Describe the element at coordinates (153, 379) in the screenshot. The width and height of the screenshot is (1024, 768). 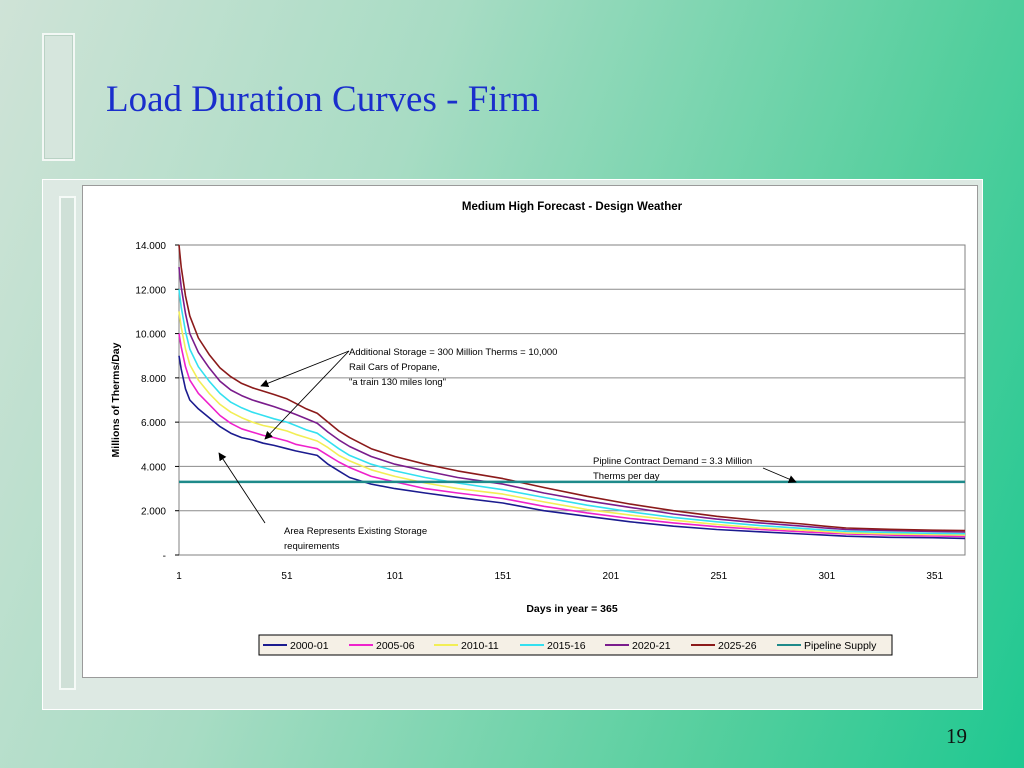
I see `y-tick-label: 8.000` at that location.